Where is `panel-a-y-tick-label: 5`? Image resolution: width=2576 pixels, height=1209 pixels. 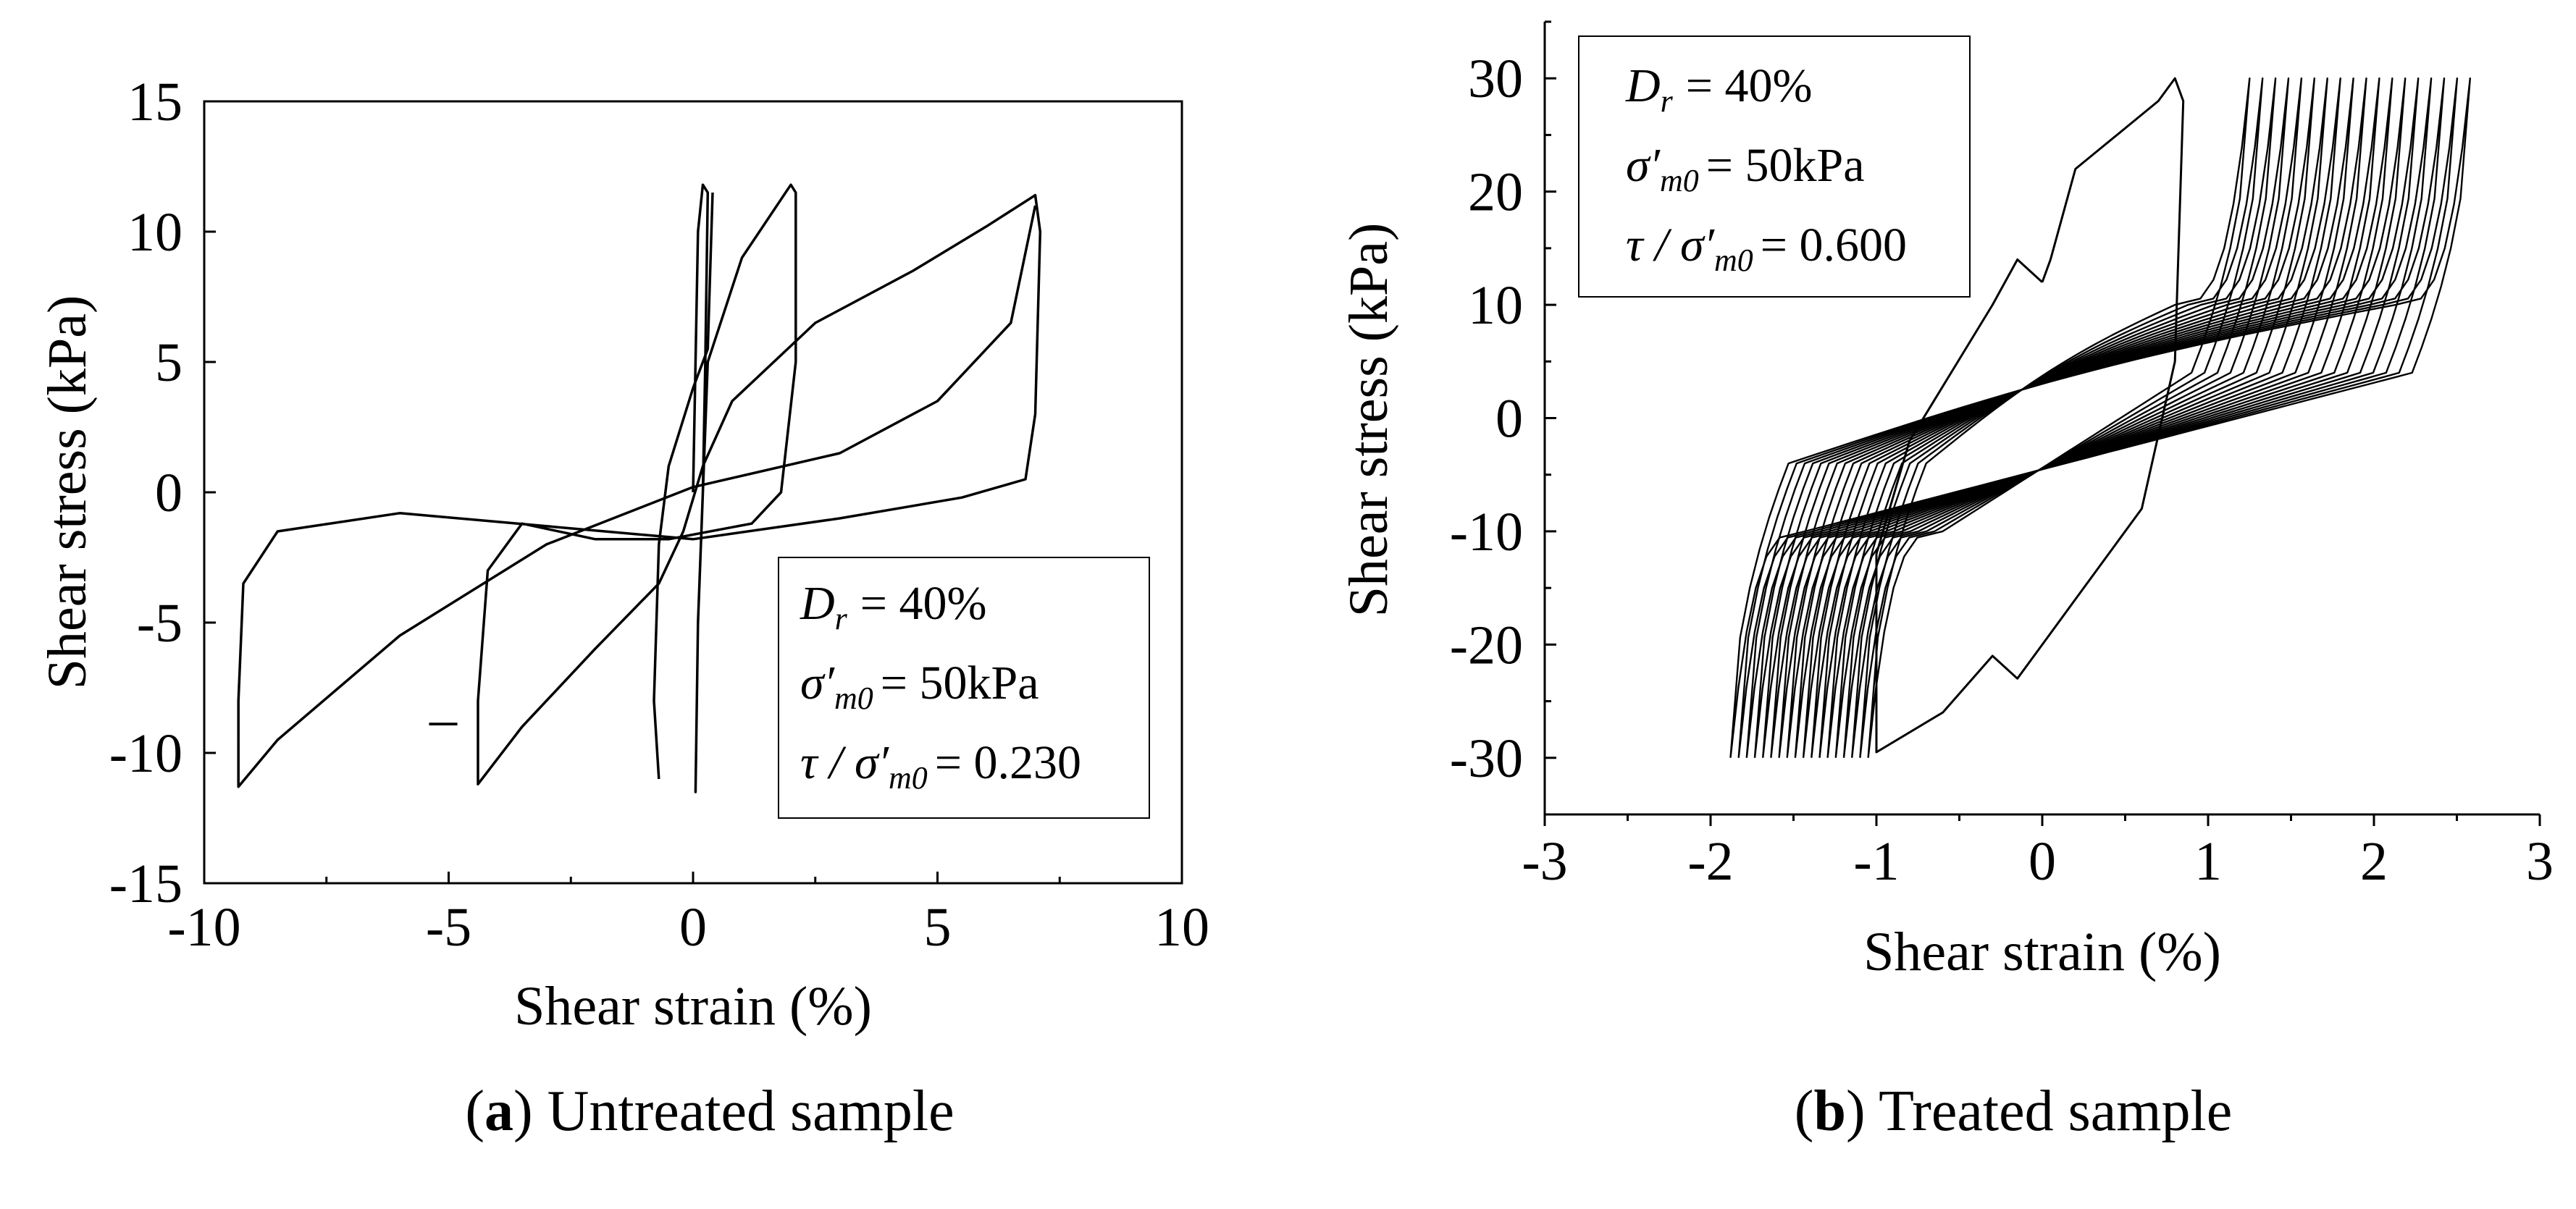
panel-a-y-tick-label: 5 is located at coordinates (168, 362).